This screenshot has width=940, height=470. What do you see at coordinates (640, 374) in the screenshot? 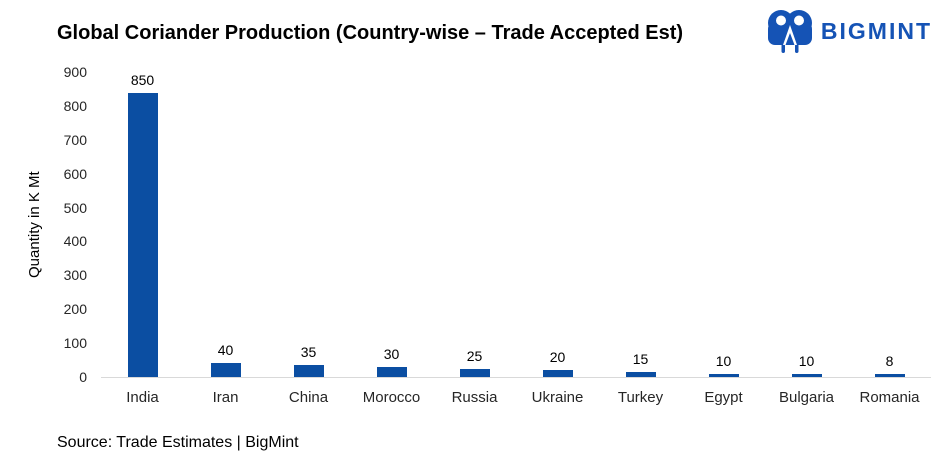
I see `bar-turkey` at bounding box center [640, 374].